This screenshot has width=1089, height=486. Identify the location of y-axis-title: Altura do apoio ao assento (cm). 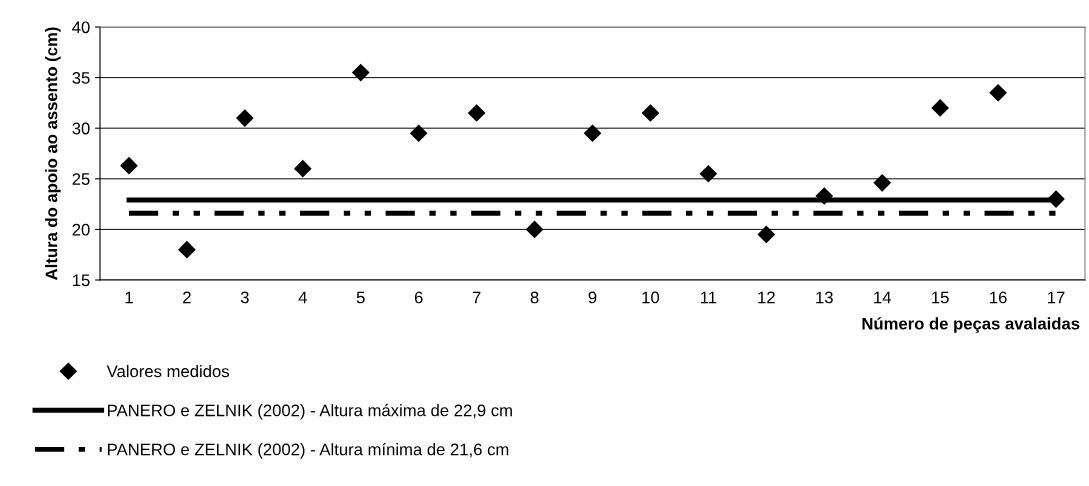
(53, 153).